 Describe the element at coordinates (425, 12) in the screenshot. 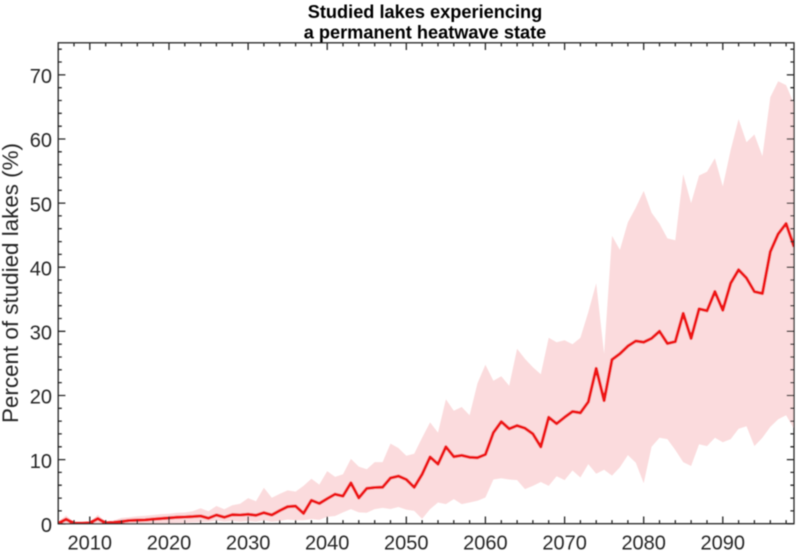

I see `svg-text: Studied lakes experiencing` at that location.